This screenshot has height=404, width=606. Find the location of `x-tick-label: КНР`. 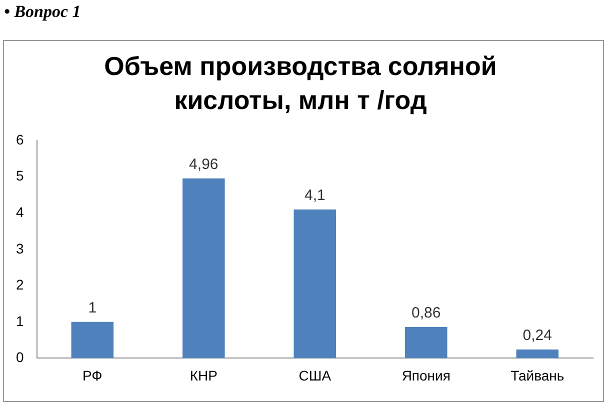

x-tick-label: КНР is located at coordinates (204, 375).